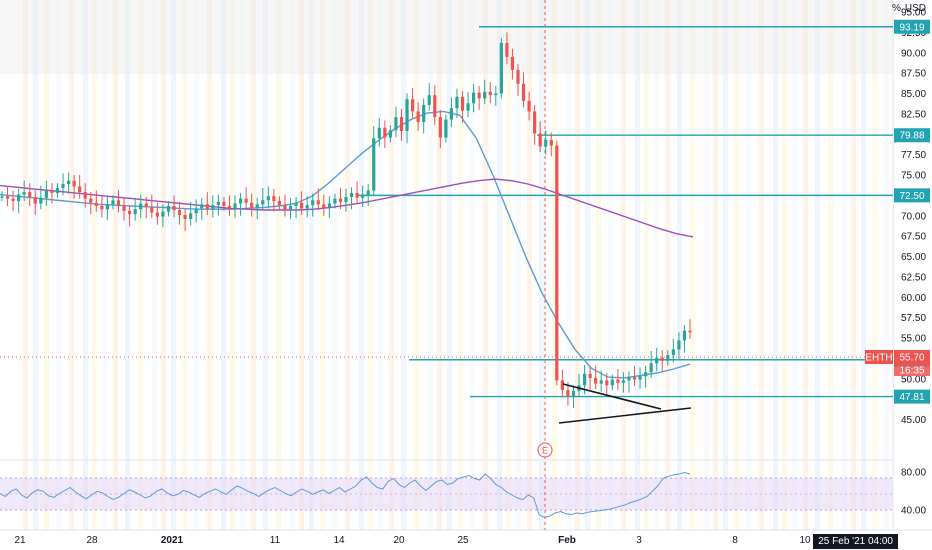 This screenshot has height=550, width=932. I want to click on symbol-label: EHTH, so click(878, 358).